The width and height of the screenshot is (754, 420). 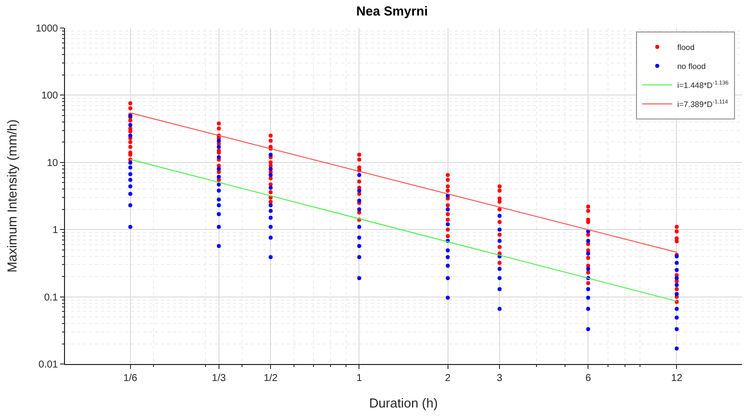 I want to click on x-tick-label: 1, so click(x=359, y=378).